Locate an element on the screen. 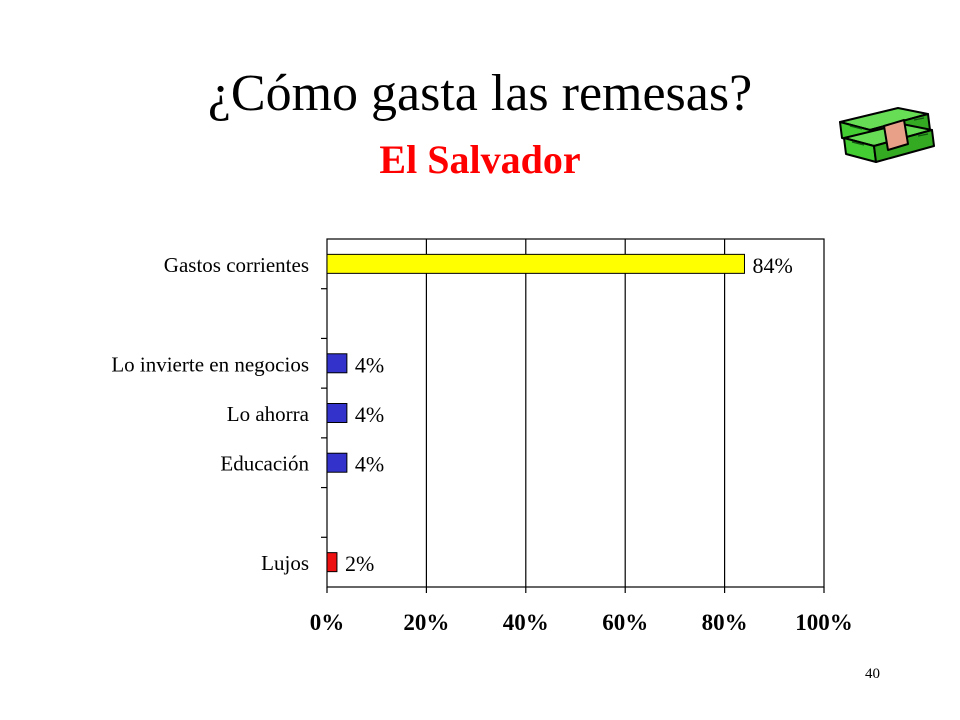  category-label: Educación is located at coordinates (264, 464).